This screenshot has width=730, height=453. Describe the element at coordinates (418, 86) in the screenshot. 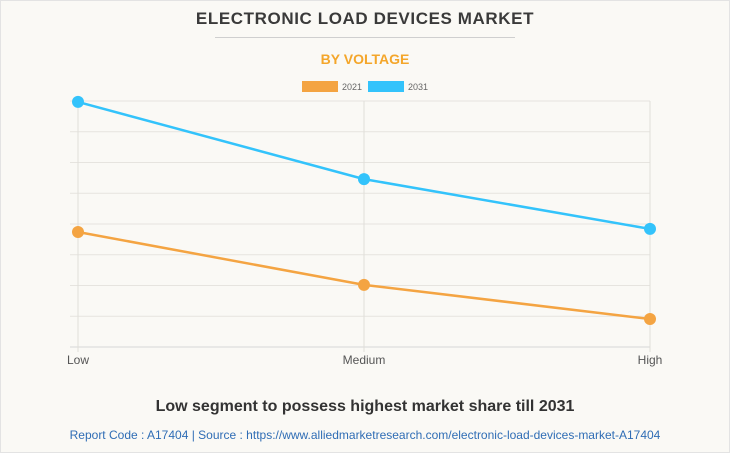

I see `legend-label-2031: 2031` at that location.